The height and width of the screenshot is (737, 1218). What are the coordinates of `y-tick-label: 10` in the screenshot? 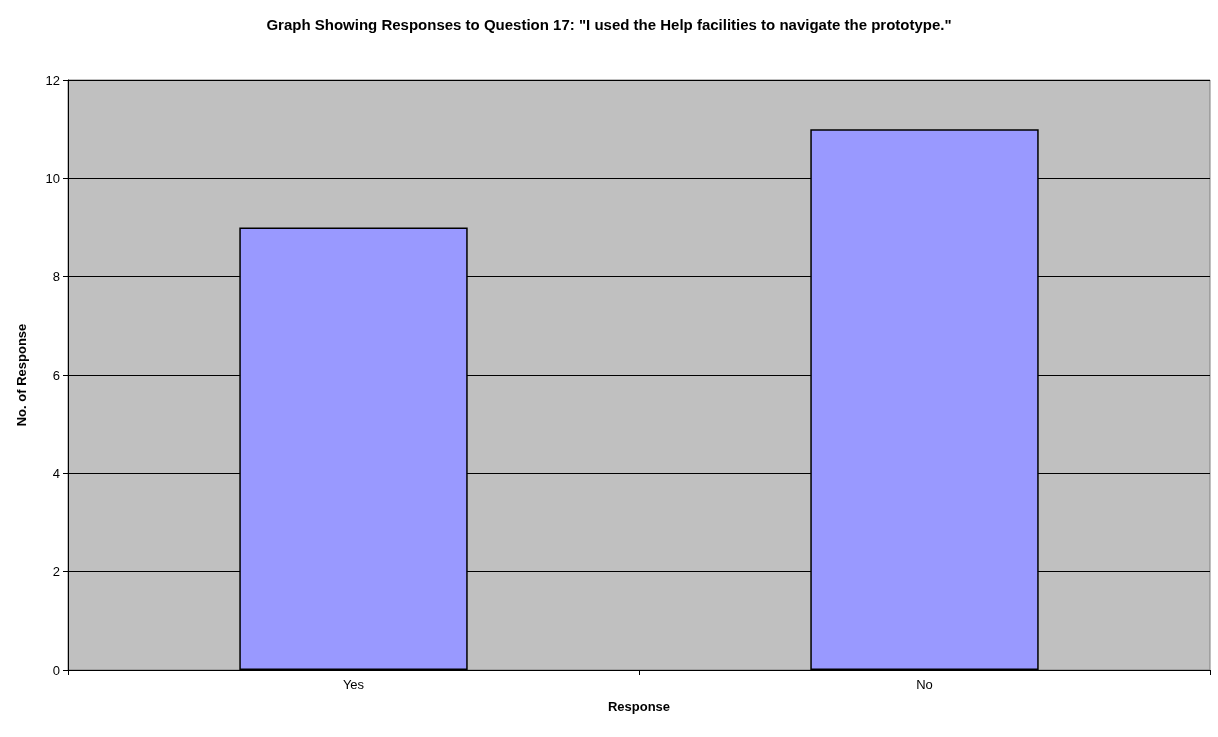 It's located at (52, 178).